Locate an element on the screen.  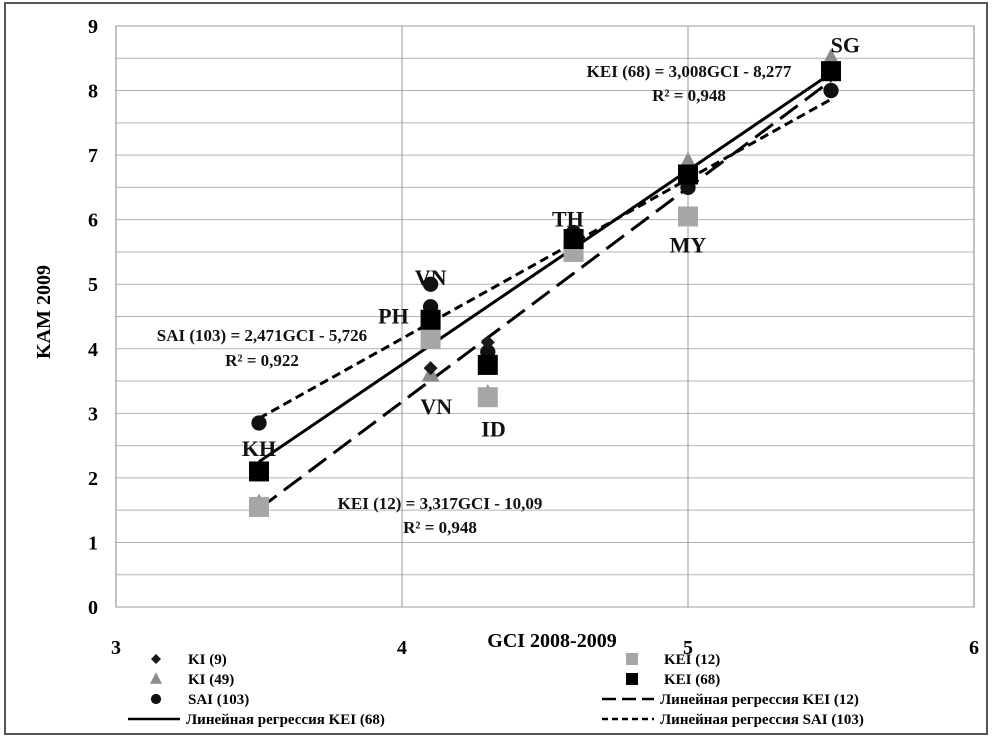
legend-item: KI (9) is located at coordinates (189, 660).